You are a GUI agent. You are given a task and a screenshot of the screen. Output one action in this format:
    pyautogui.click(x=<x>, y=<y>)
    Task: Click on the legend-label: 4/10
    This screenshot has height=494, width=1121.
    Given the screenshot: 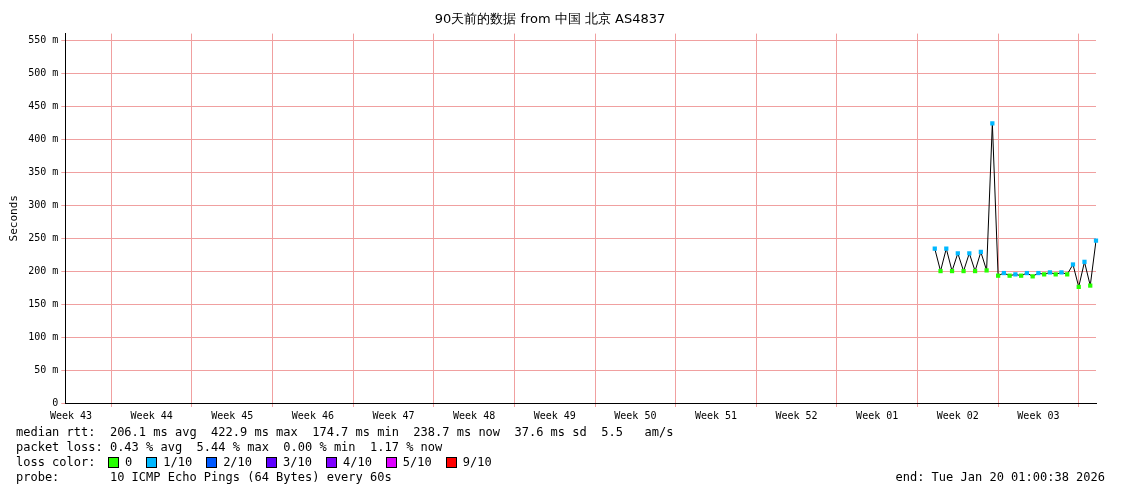 What is the action you would take?
    pyautogui.click(x=357, y=462)
    